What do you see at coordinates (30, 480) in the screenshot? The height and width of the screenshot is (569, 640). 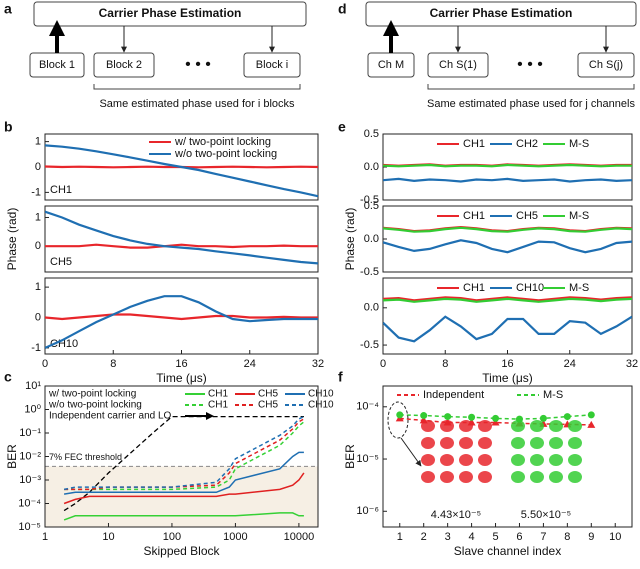 I see `y-tick-label: 10⁻³` at bounding box center [30, 480].